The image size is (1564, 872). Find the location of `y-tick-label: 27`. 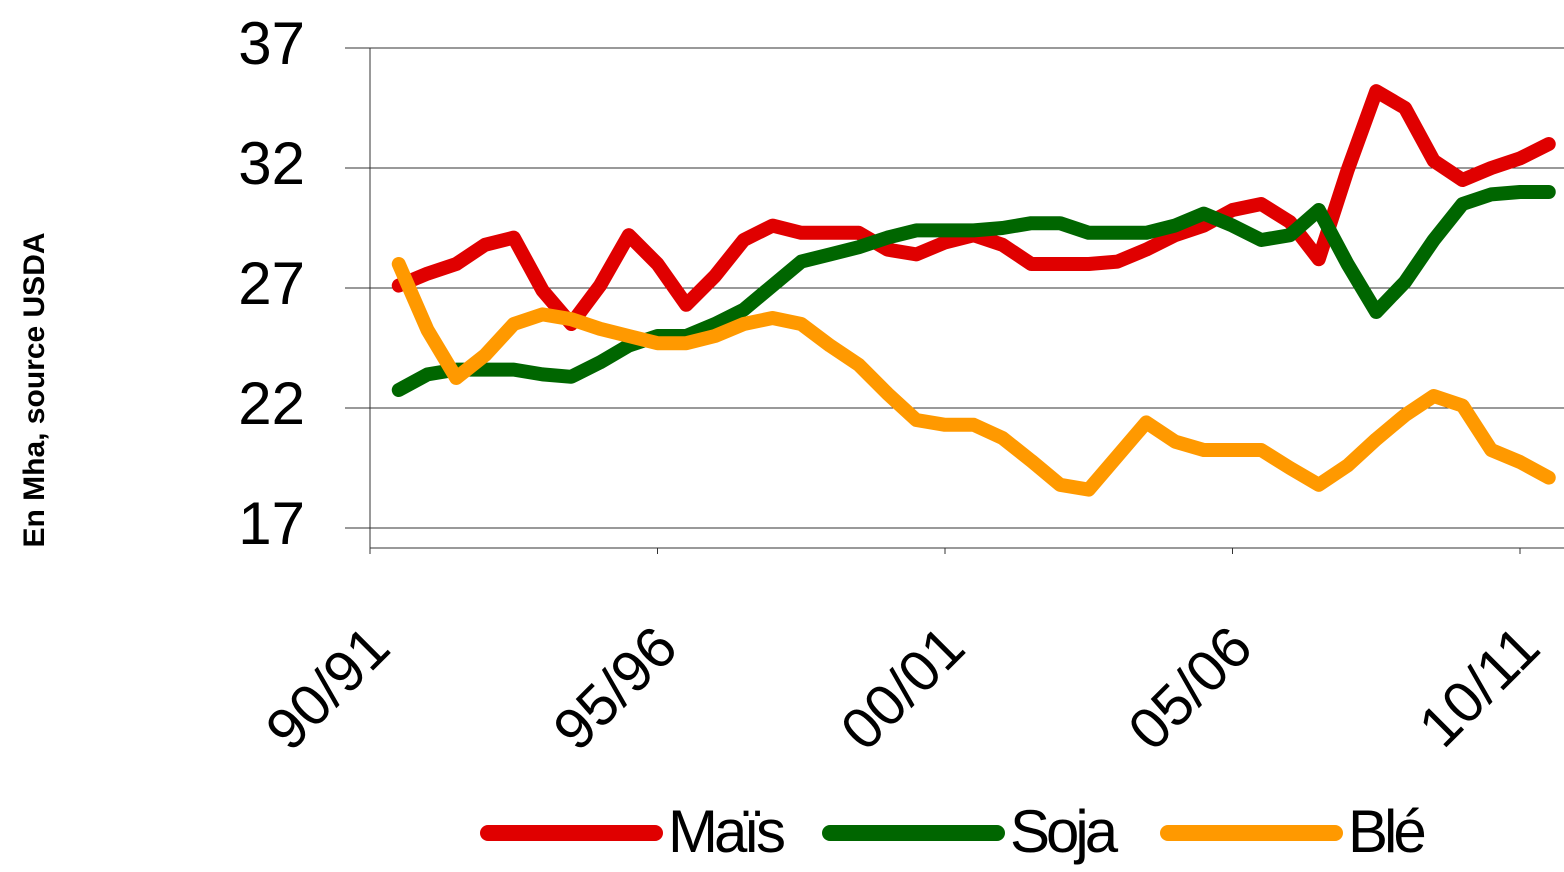

y-tick-label: 27 is located at coordinates (271, 283).